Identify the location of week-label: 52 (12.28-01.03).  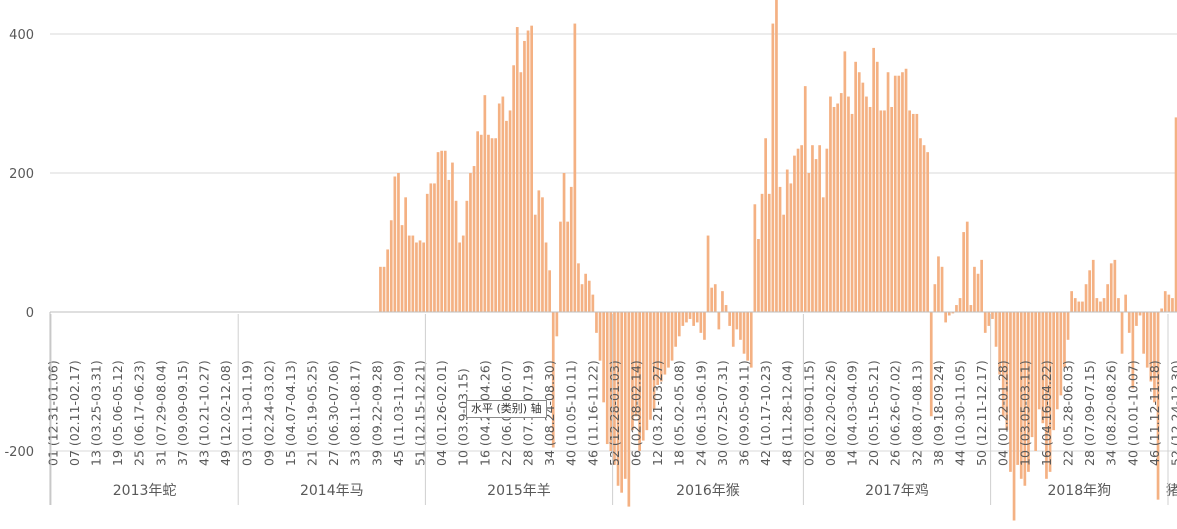
(614, 413).